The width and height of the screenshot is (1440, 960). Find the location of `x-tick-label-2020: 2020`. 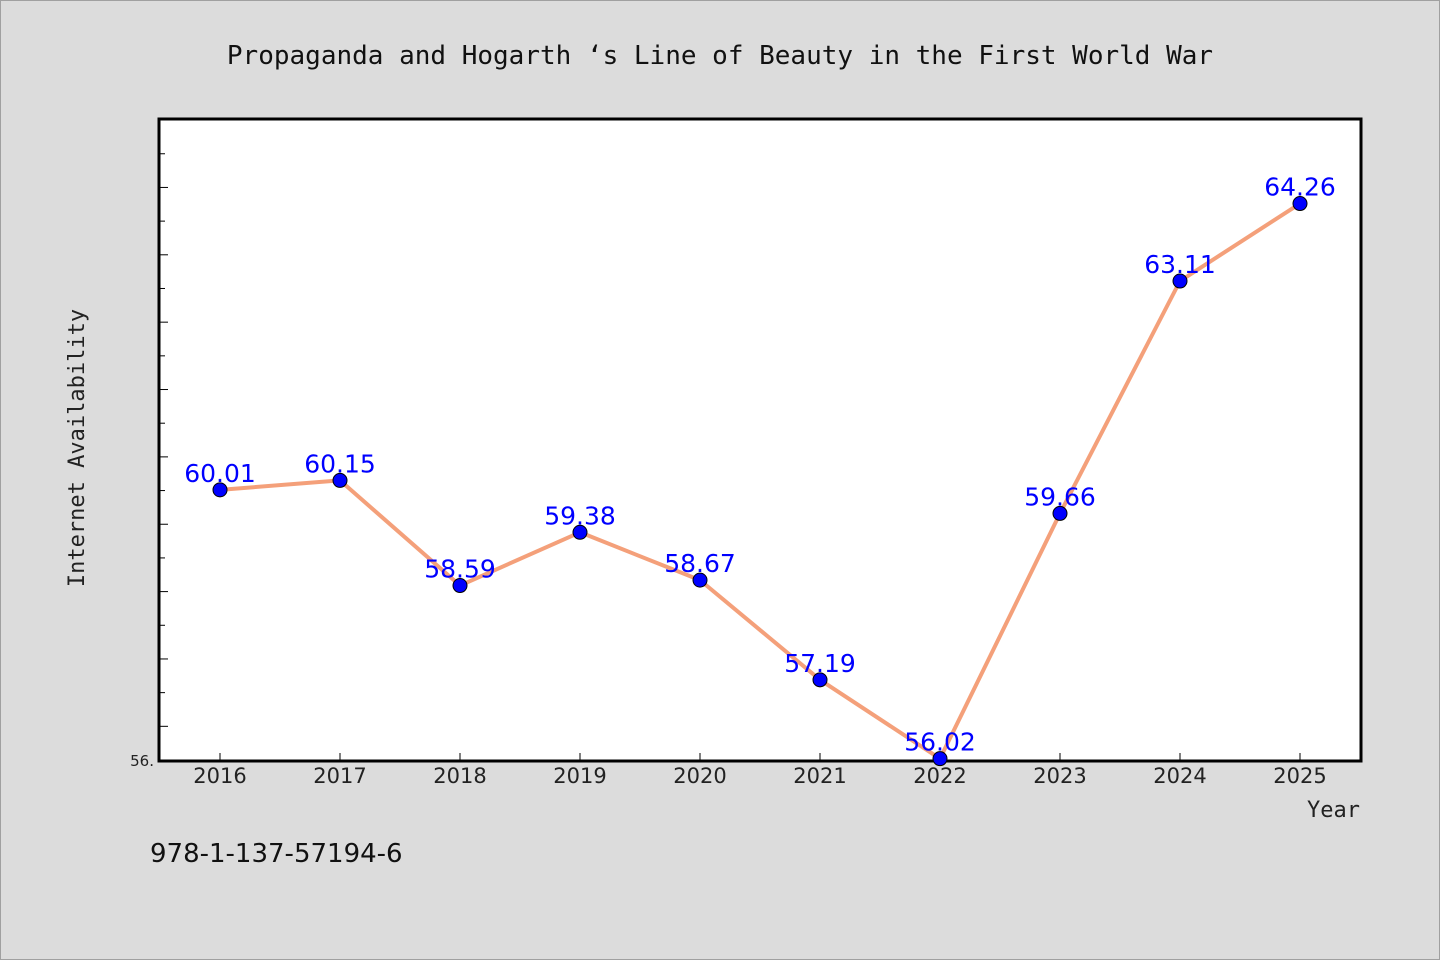

x-tick-label-2020: 2020 is located at coordinates (699, 776).